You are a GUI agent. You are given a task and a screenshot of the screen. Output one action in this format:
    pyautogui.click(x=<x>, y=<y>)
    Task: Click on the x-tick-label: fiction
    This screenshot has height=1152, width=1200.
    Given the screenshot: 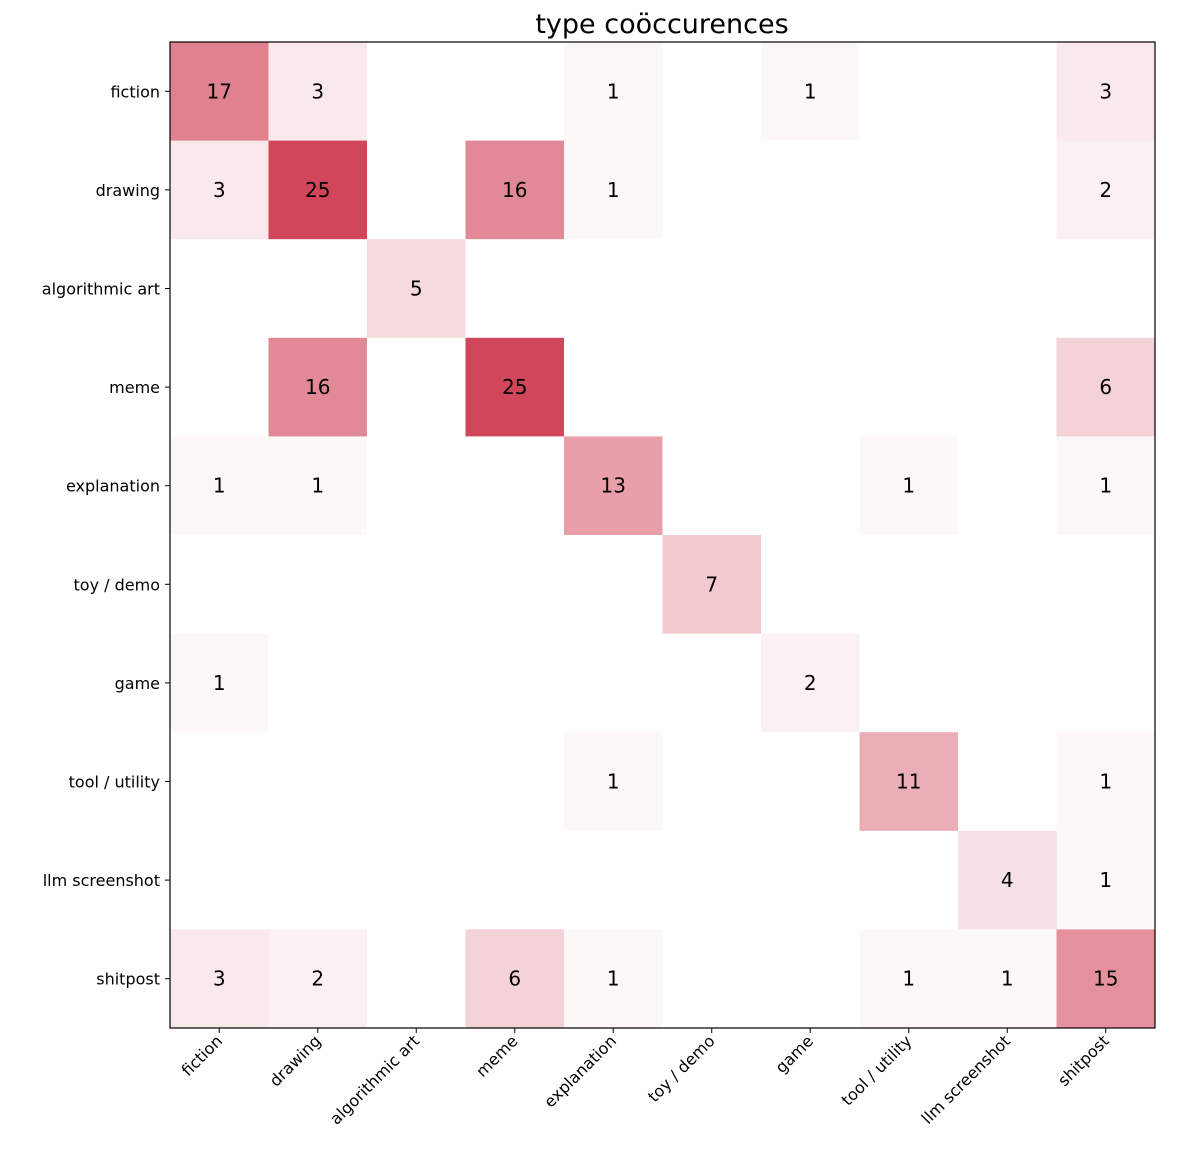 What is the action you would take?
    pyautogui.click(x=202, y=1055)
    